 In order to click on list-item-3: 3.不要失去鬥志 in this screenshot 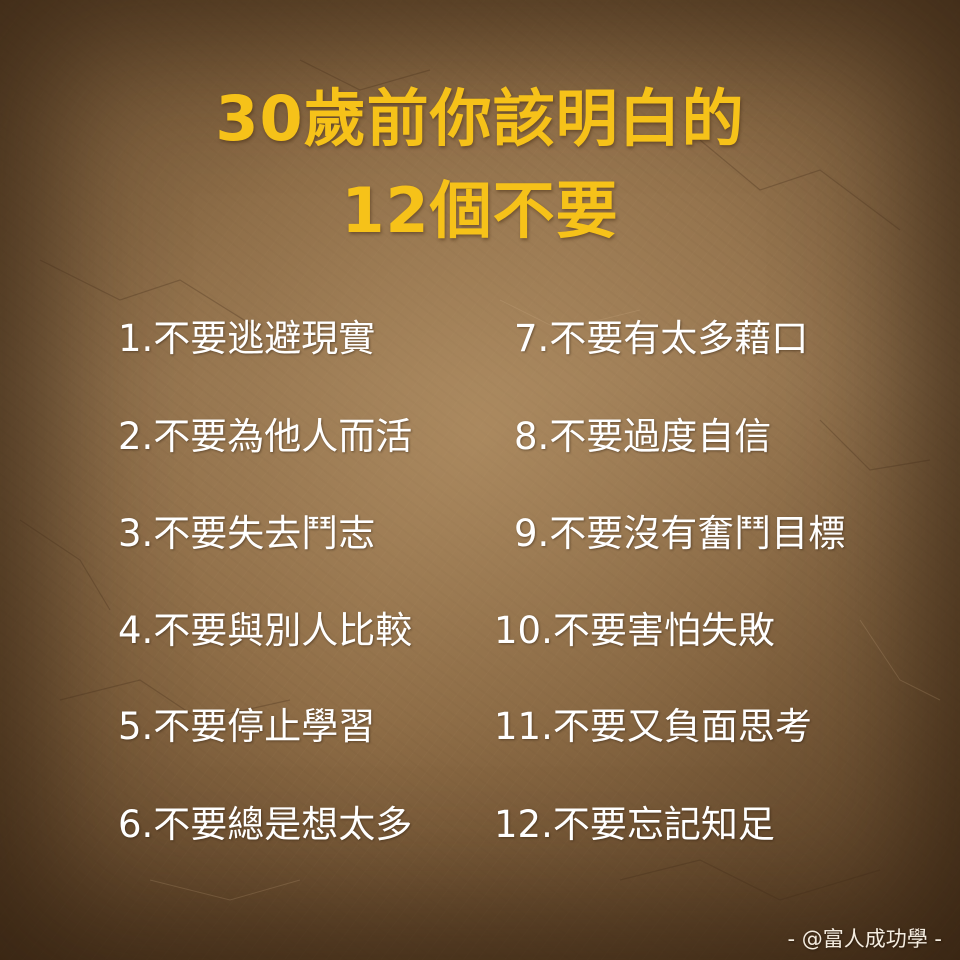, I will do `click(247, 533)`.